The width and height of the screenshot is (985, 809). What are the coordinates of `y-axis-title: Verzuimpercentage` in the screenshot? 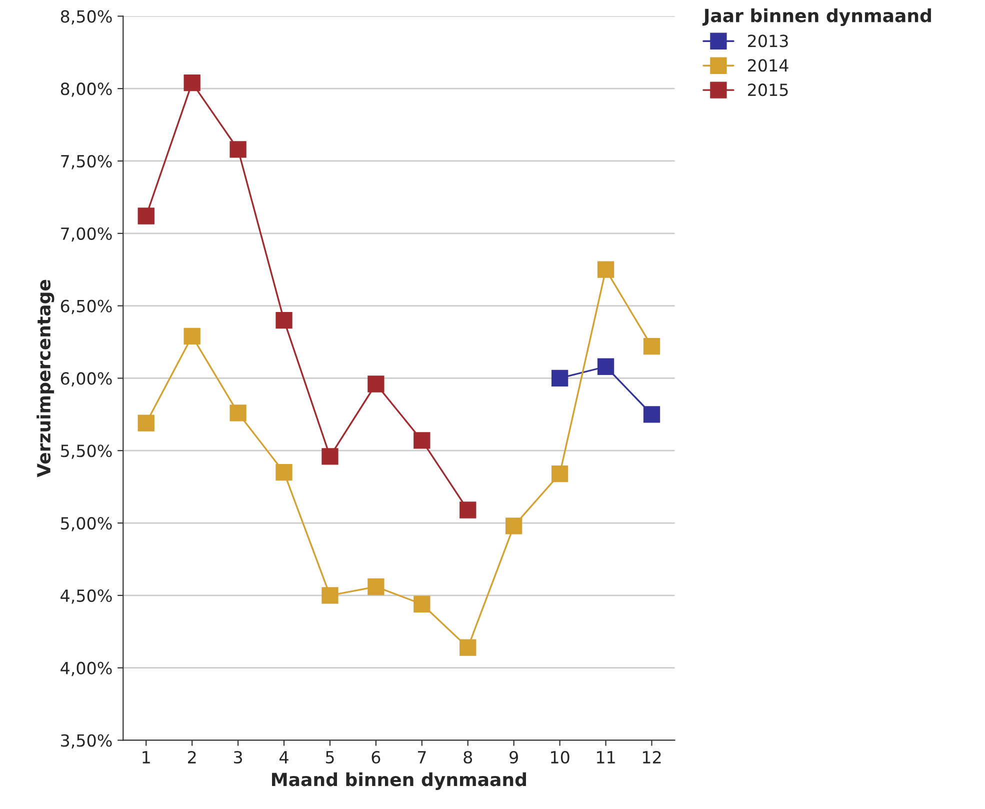 It's located at (45, 379).